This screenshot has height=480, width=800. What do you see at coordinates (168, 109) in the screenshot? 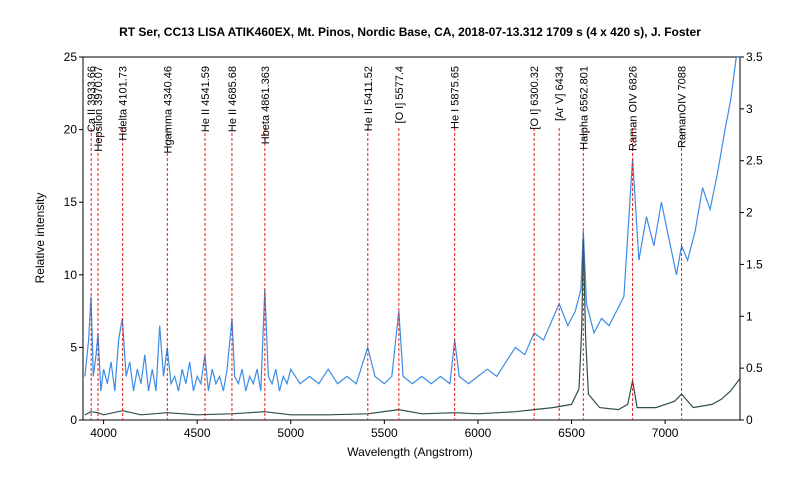
I see `line-marker-label: Hgamma 4340.46` at bounding box center [168, 109].